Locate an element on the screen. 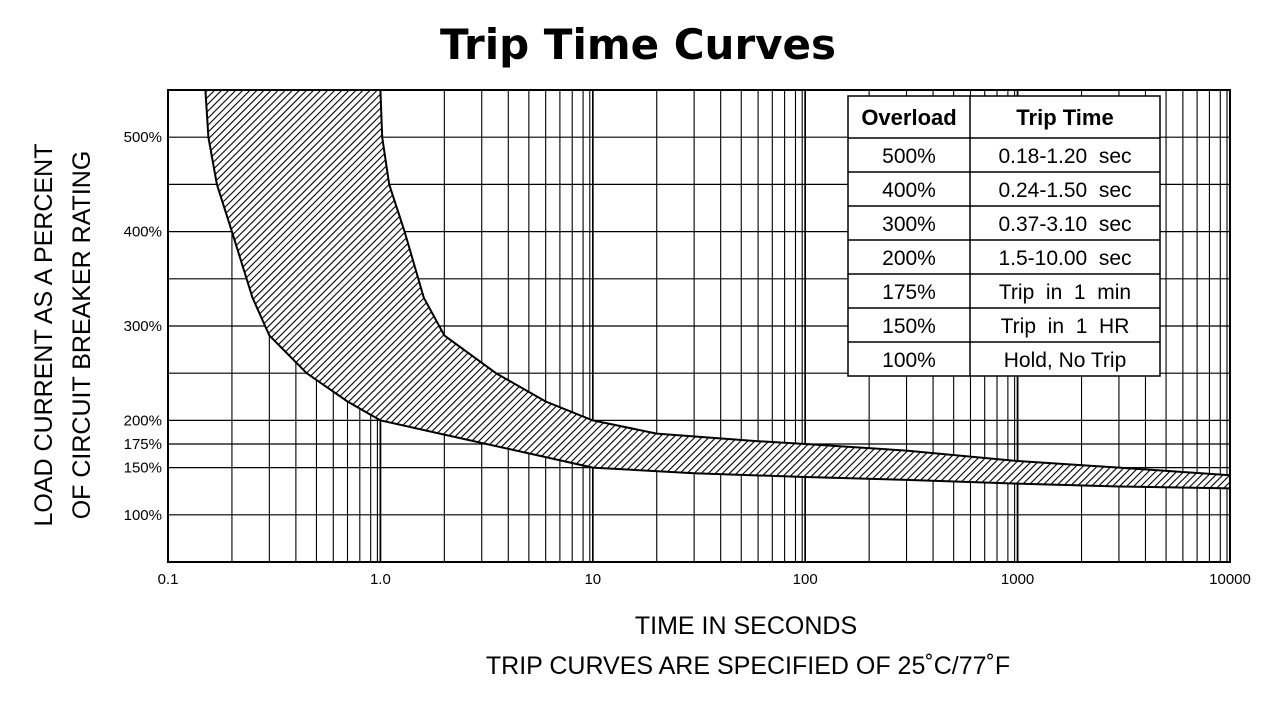  table-cell: Trip in 1 HR is located at coordinates (1065, 326).